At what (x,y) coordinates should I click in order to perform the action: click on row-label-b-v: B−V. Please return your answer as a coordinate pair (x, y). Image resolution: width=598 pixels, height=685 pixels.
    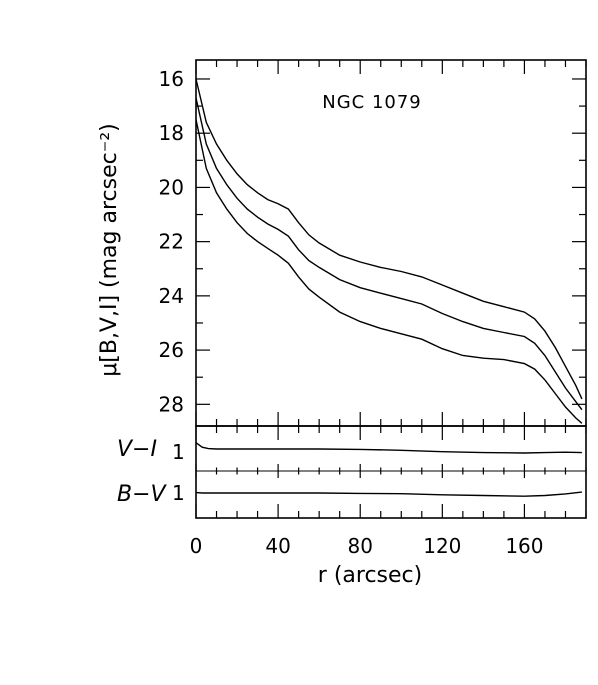
    Looking at the image, I should click on (142, 494).